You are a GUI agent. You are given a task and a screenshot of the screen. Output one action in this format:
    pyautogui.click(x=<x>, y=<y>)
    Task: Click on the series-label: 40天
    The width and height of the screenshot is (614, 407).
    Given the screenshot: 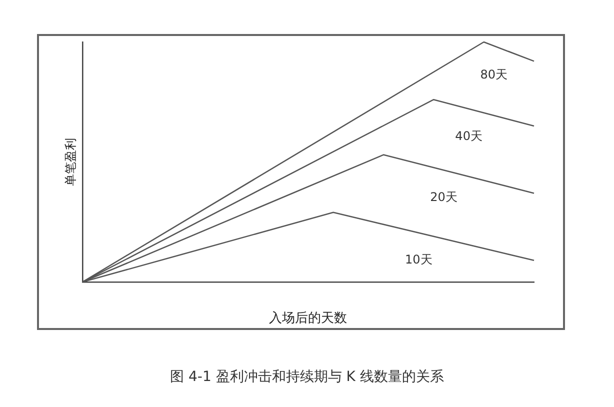 What is the action you would take?
    pyautogui.click(x=468, y=135)
    